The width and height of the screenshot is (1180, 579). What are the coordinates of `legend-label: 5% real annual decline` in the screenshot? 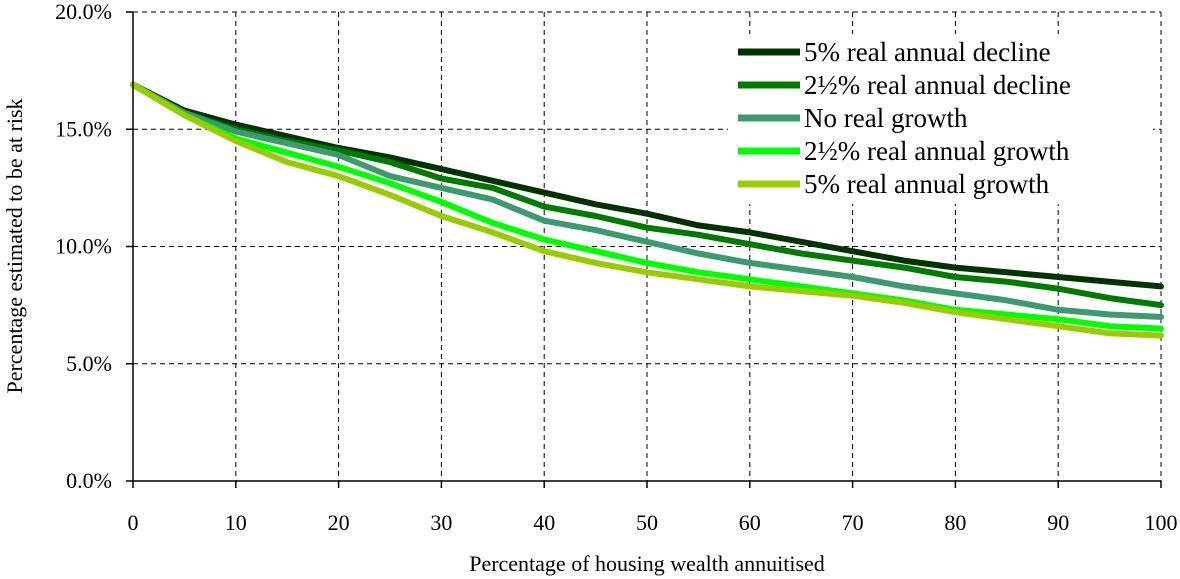 It's located at (927, 52).